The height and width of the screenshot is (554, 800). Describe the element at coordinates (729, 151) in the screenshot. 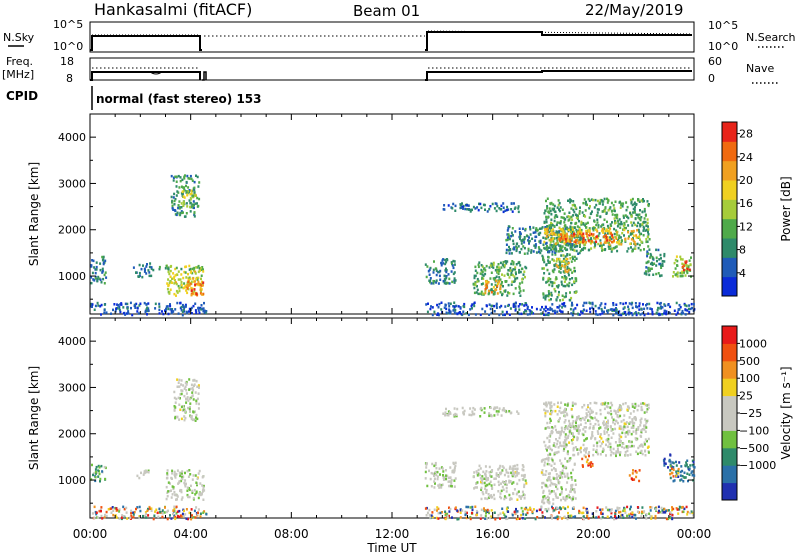

I see `colorbar-segment` at that location.